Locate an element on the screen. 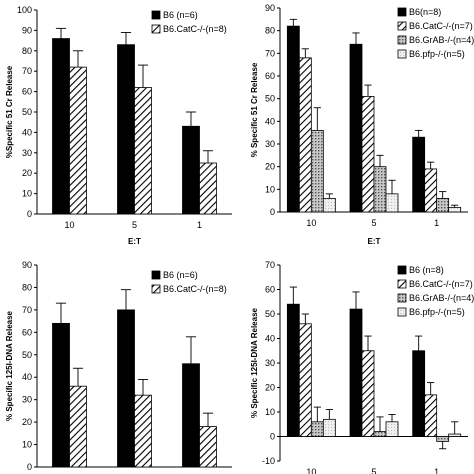 The image size is (474, 474). legend-label: B6(n=8) is located at coordinates (425, 12).